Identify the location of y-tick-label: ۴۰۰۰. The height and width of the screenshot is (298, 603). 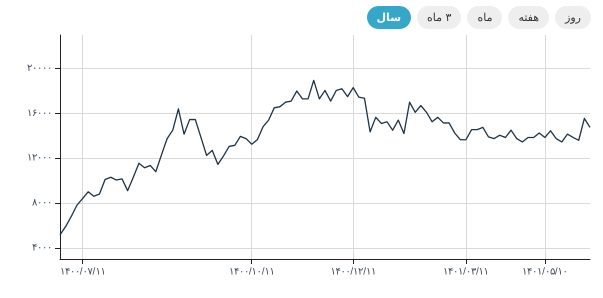
(42, 248).